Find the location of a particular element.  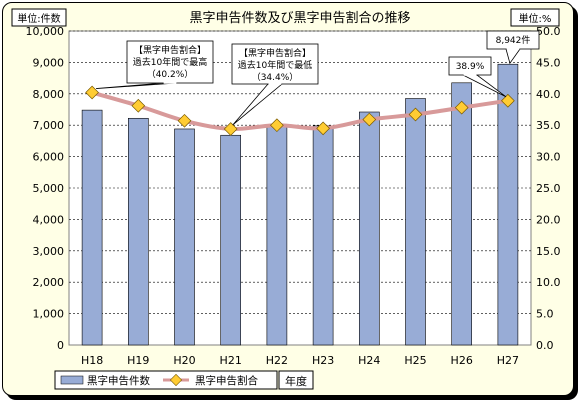

legend-bar-swatch is located at coordinates (72, 380).